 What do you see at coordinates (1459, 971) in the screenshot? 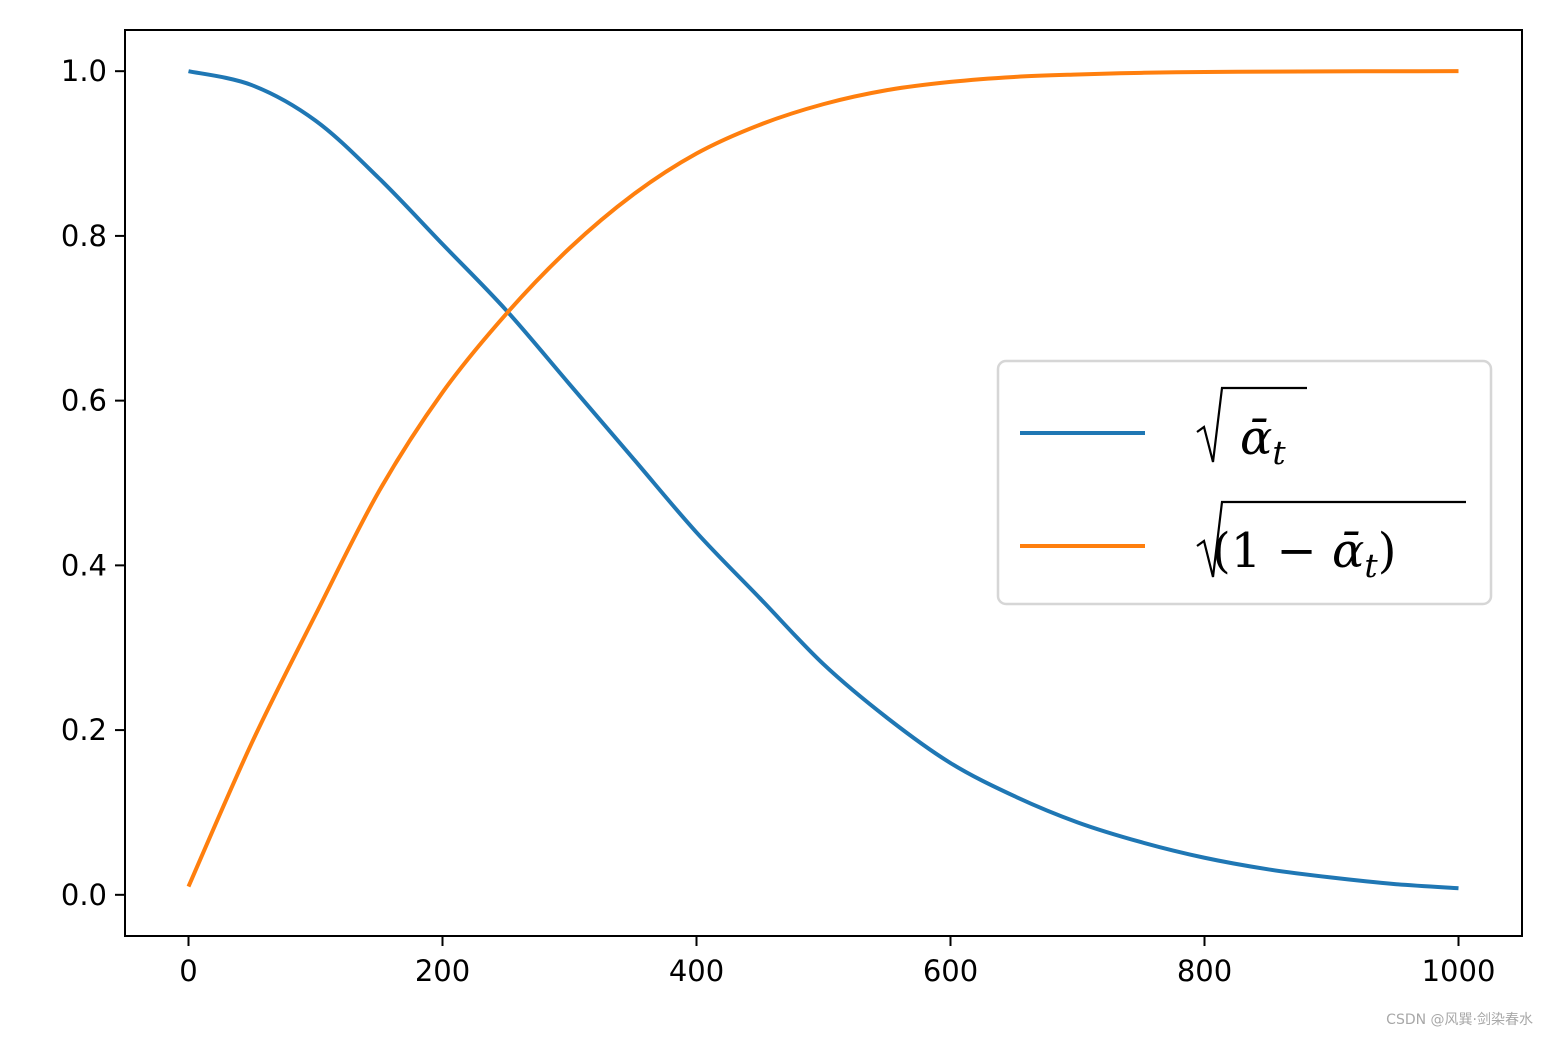
I see `x-tick-label: 1000` at bounding box center [1459, 971].